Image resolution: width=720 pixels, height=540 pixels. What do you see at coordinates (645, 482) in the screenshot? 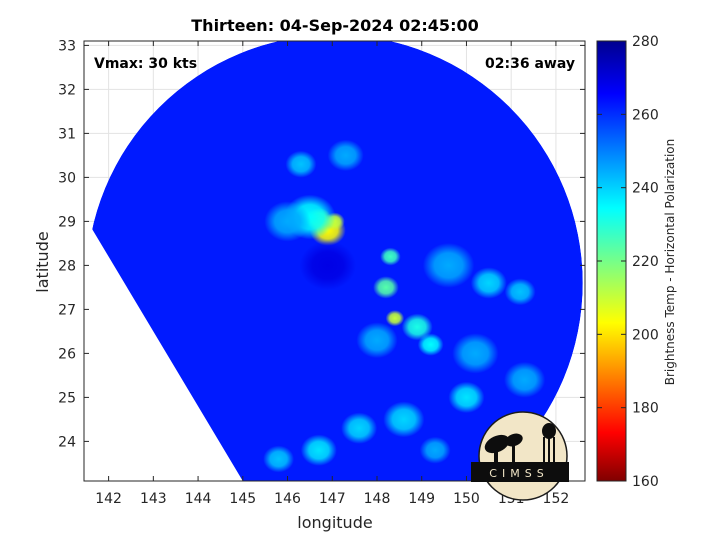
I see `colorbar-tick-label-0: 160` at bounding box center [645, 482].